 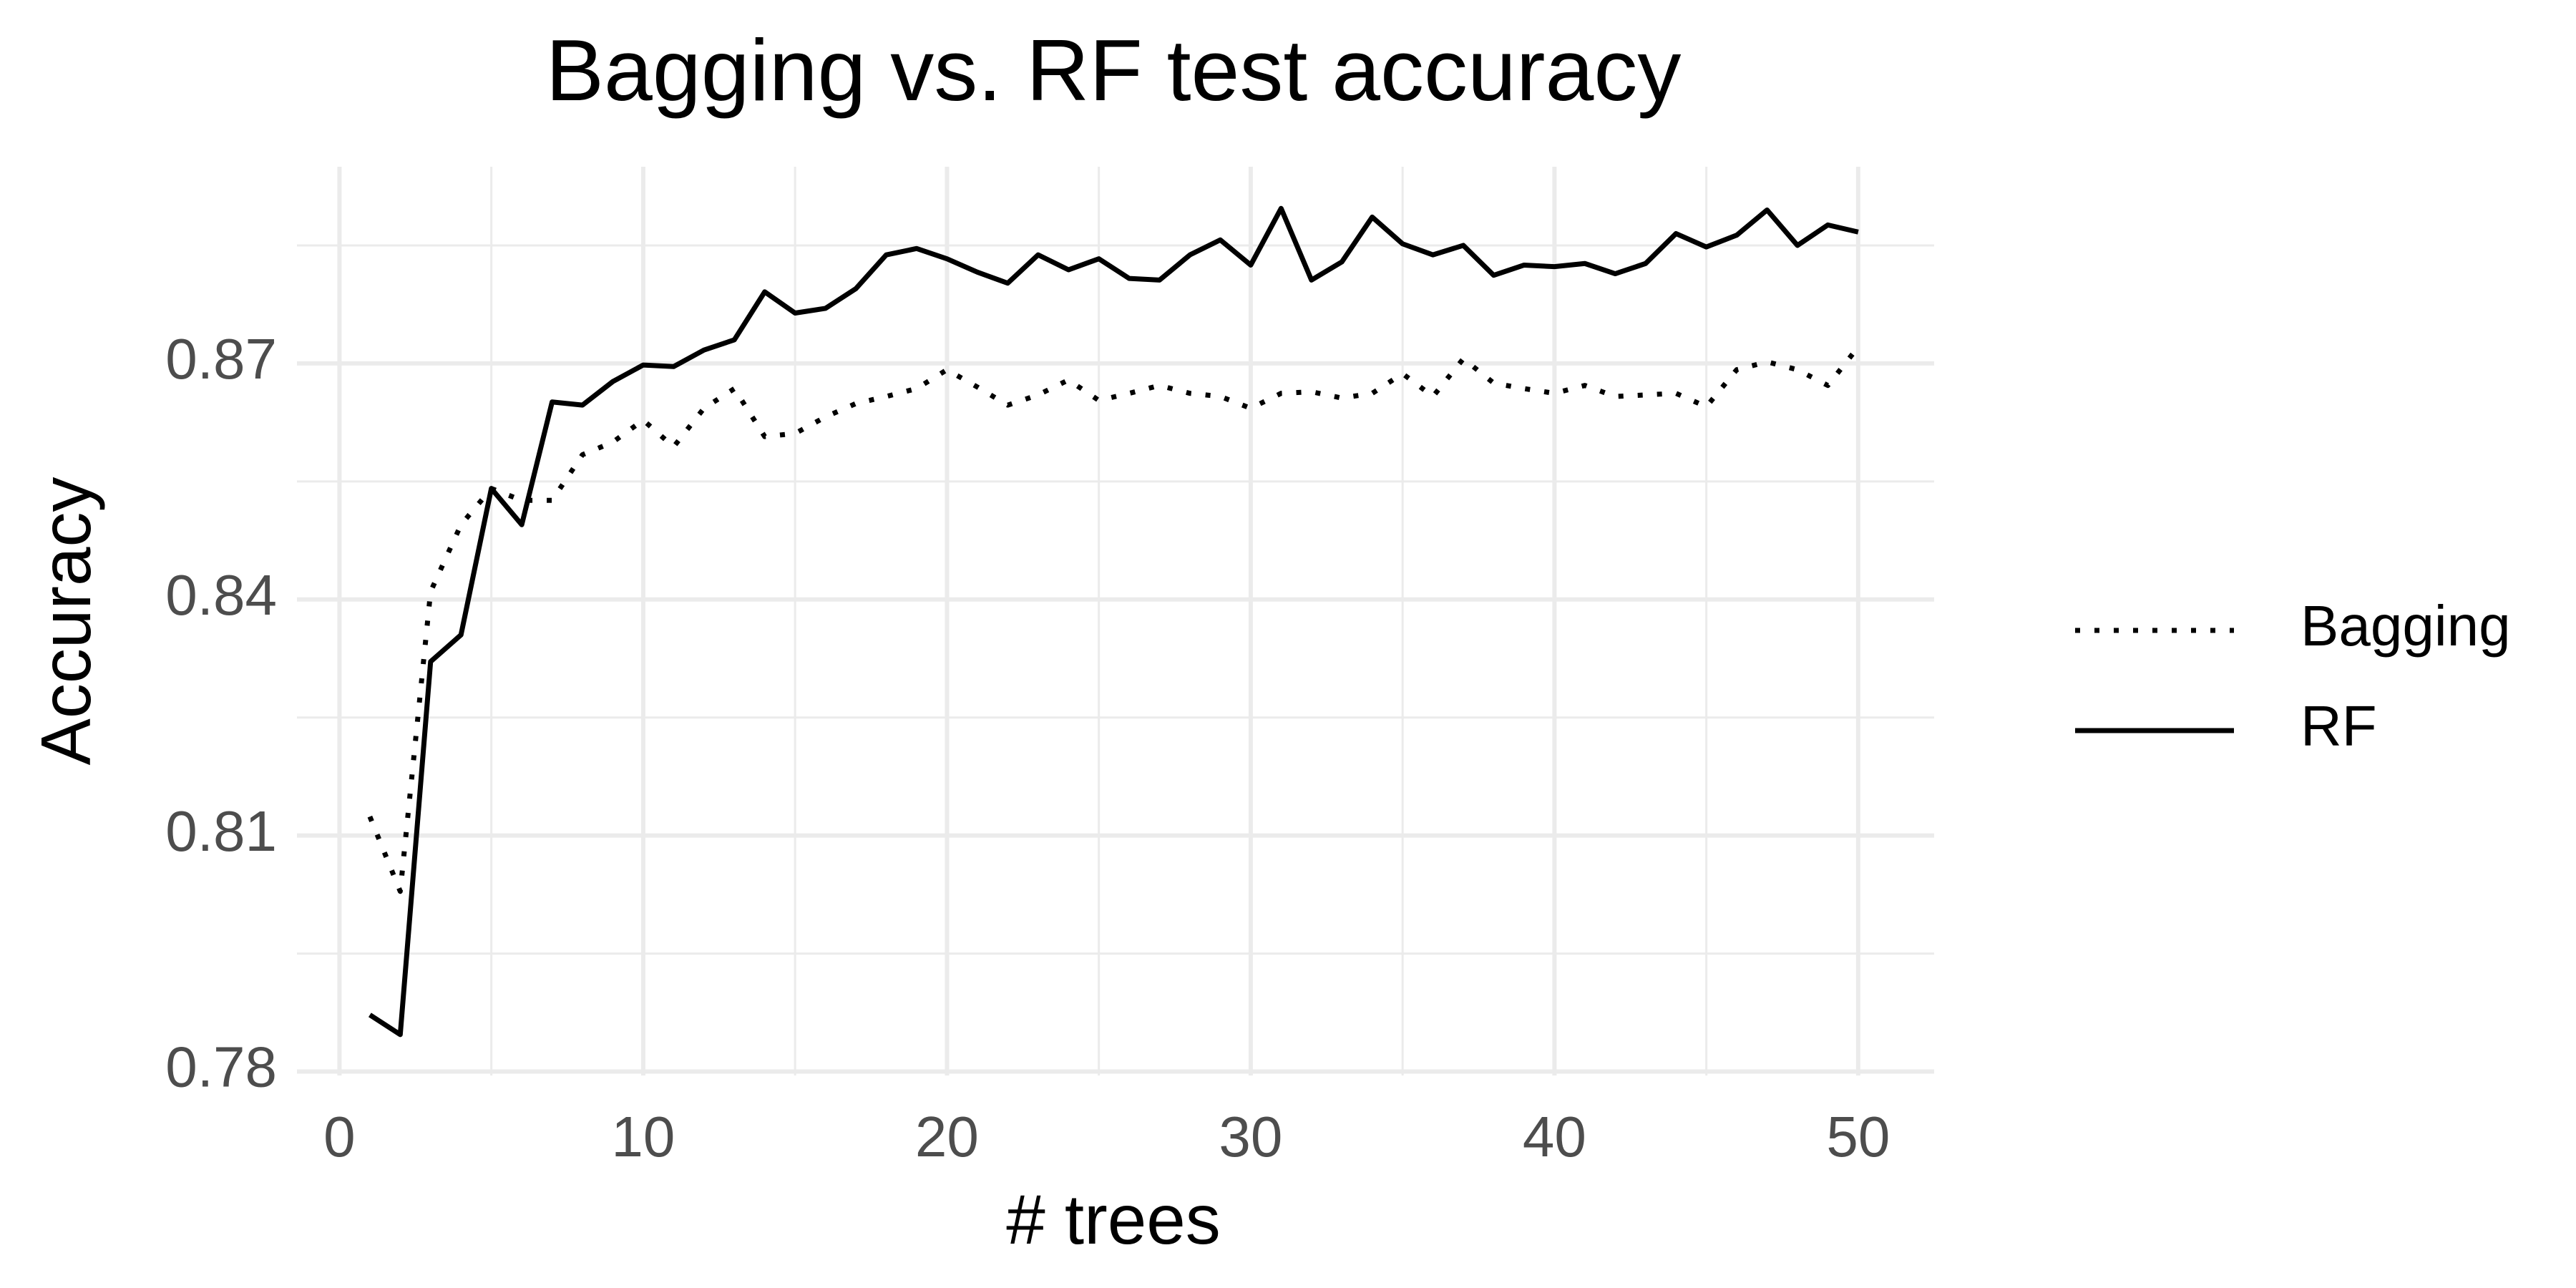 I want to click on y-tick-label: 0.84, so click(x=221, y=595).